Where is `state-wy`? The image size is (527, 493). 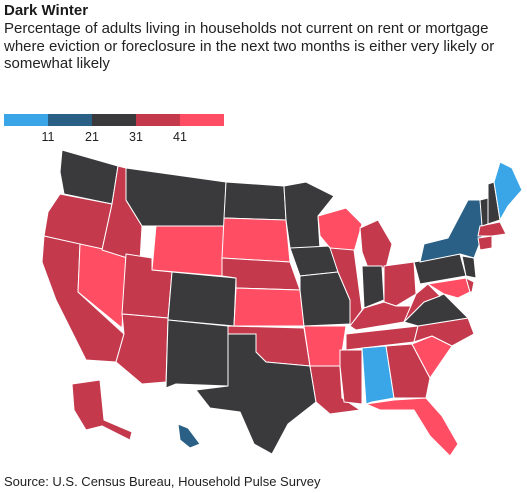 state-wy is located at coordinates (188, 251).